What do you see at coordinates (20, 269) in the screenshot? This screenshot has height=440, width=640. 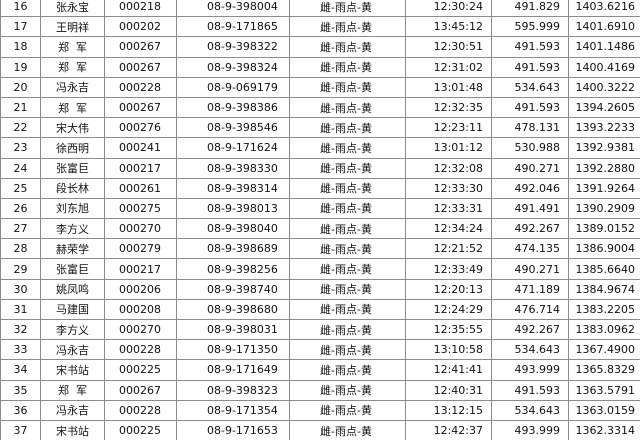 I see `rank: 29` at bounding box center [20, 269].